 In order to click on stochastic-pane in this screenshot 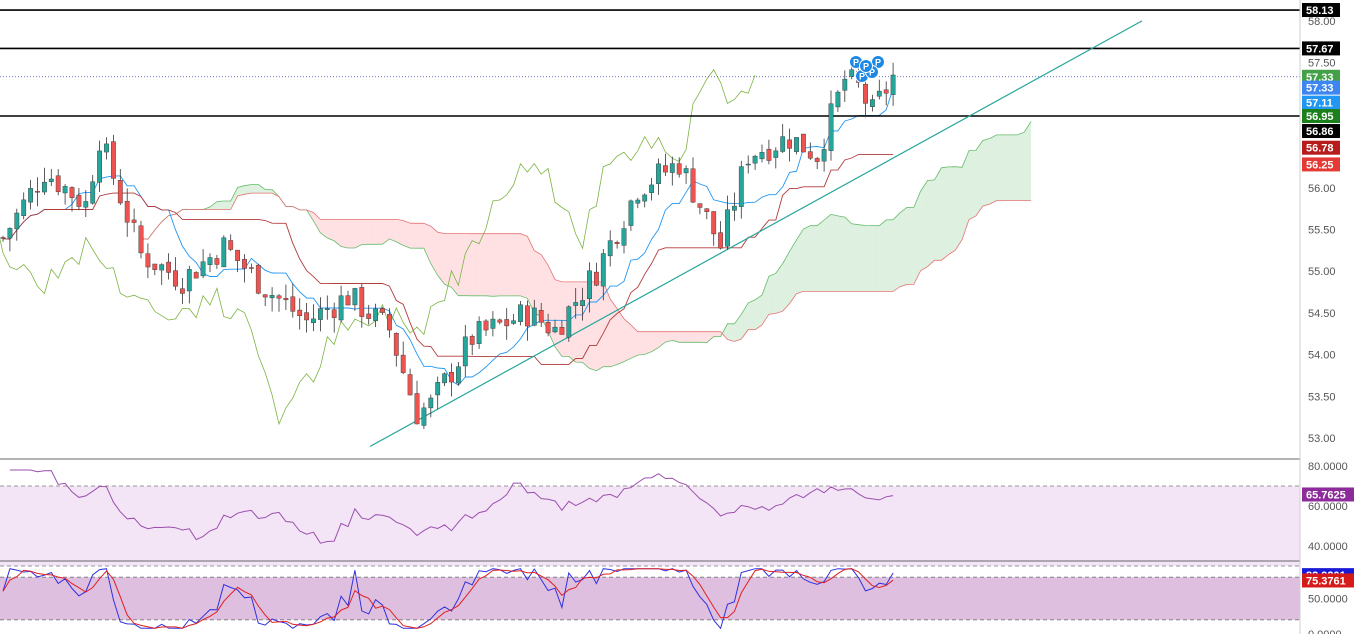, I will do `click(650, 599)`.